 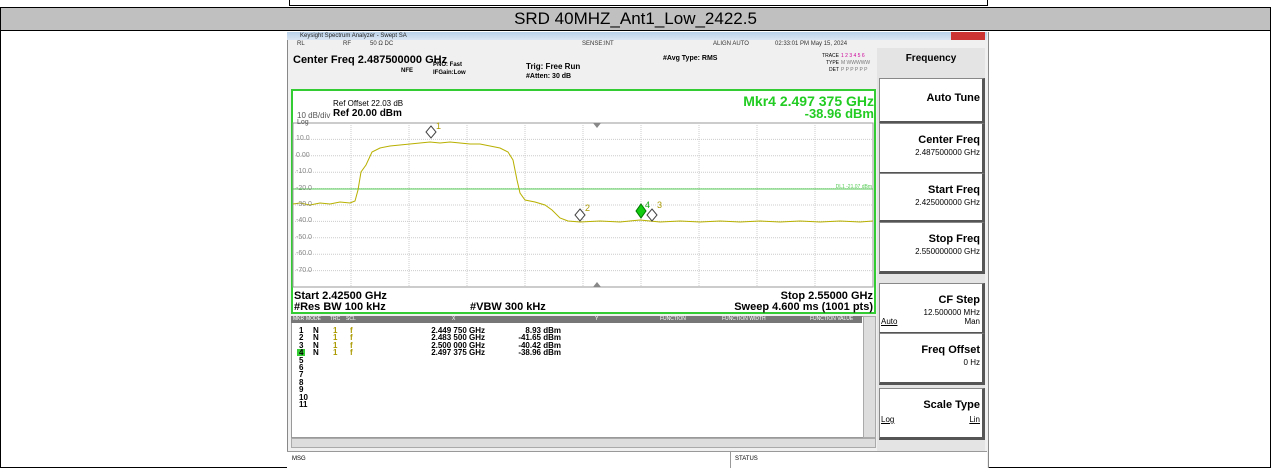 What do you see at coordinates (439, 126) in the screenshot?
I see `marker-label: 1` at bounding box center [439, 126].